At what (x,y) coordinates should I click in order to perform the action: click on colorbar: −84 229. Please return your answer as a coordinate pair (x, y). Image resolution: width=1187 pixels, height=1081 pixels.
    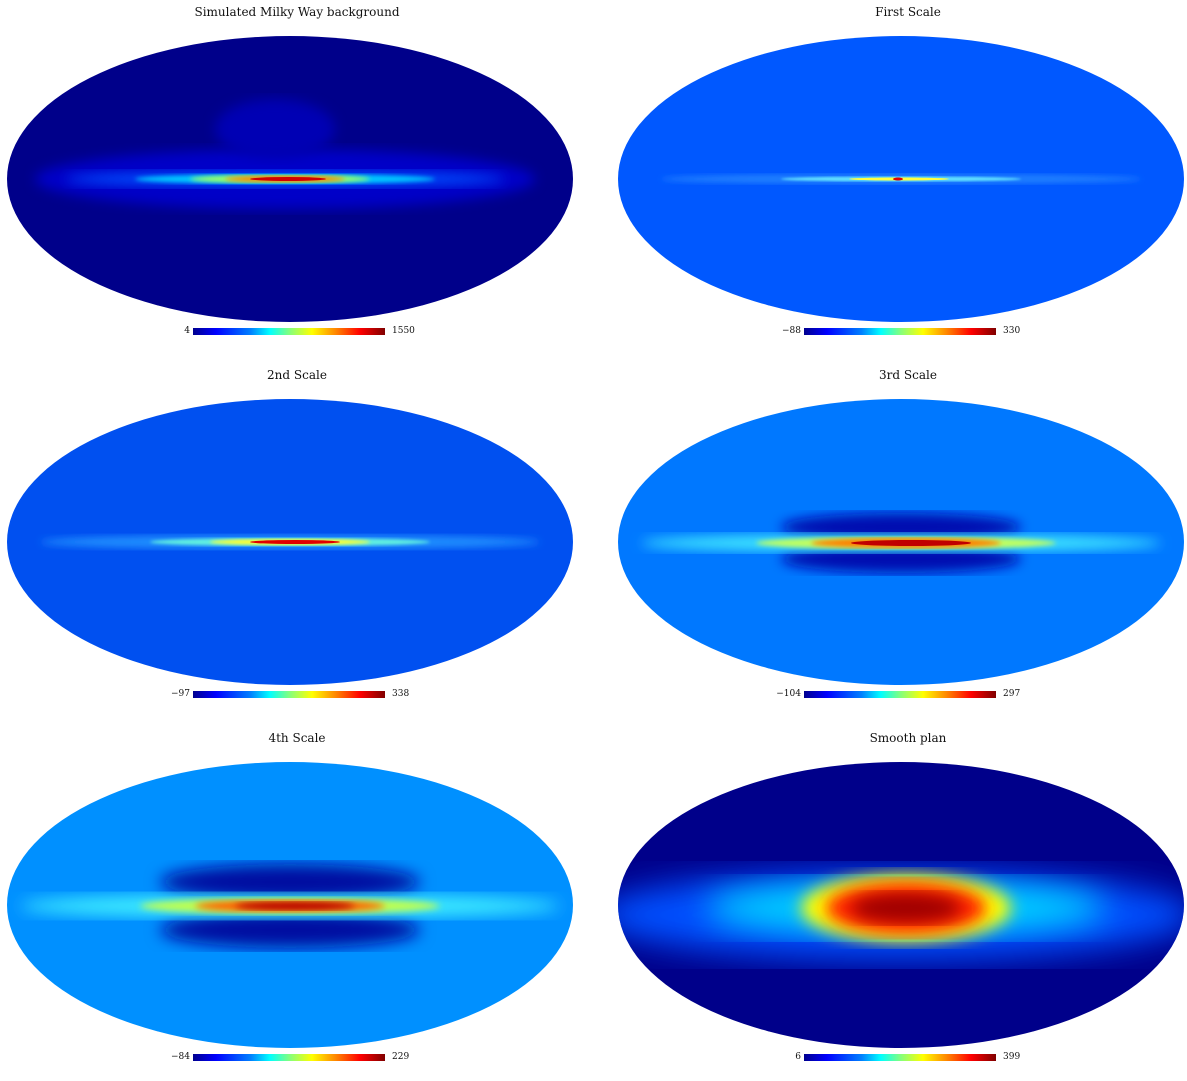
    Looking at the image, I should click on (297, 1058).